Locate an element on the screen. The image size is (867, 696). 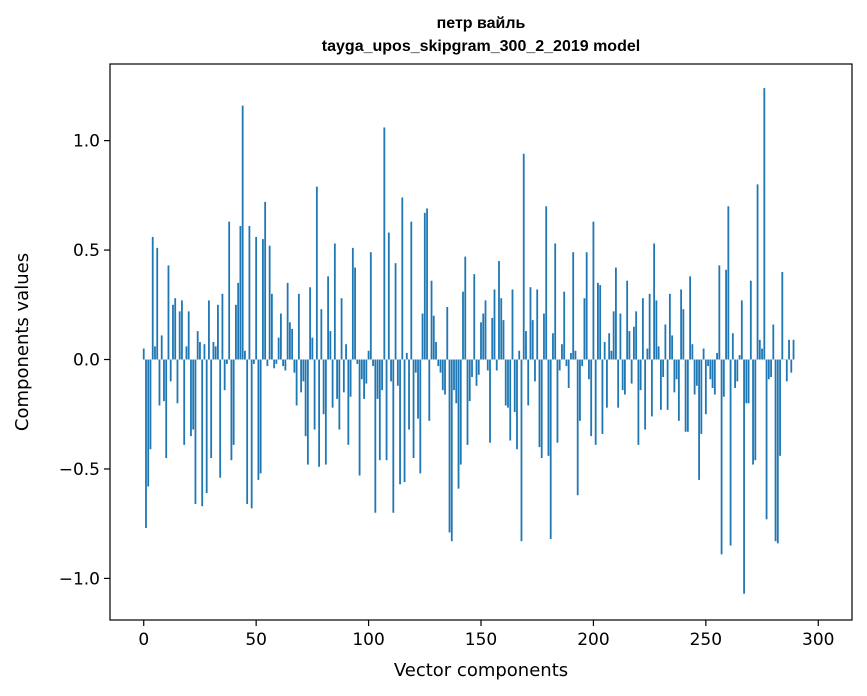
x-tick-label: 50 is located at coordinates (256, 640).